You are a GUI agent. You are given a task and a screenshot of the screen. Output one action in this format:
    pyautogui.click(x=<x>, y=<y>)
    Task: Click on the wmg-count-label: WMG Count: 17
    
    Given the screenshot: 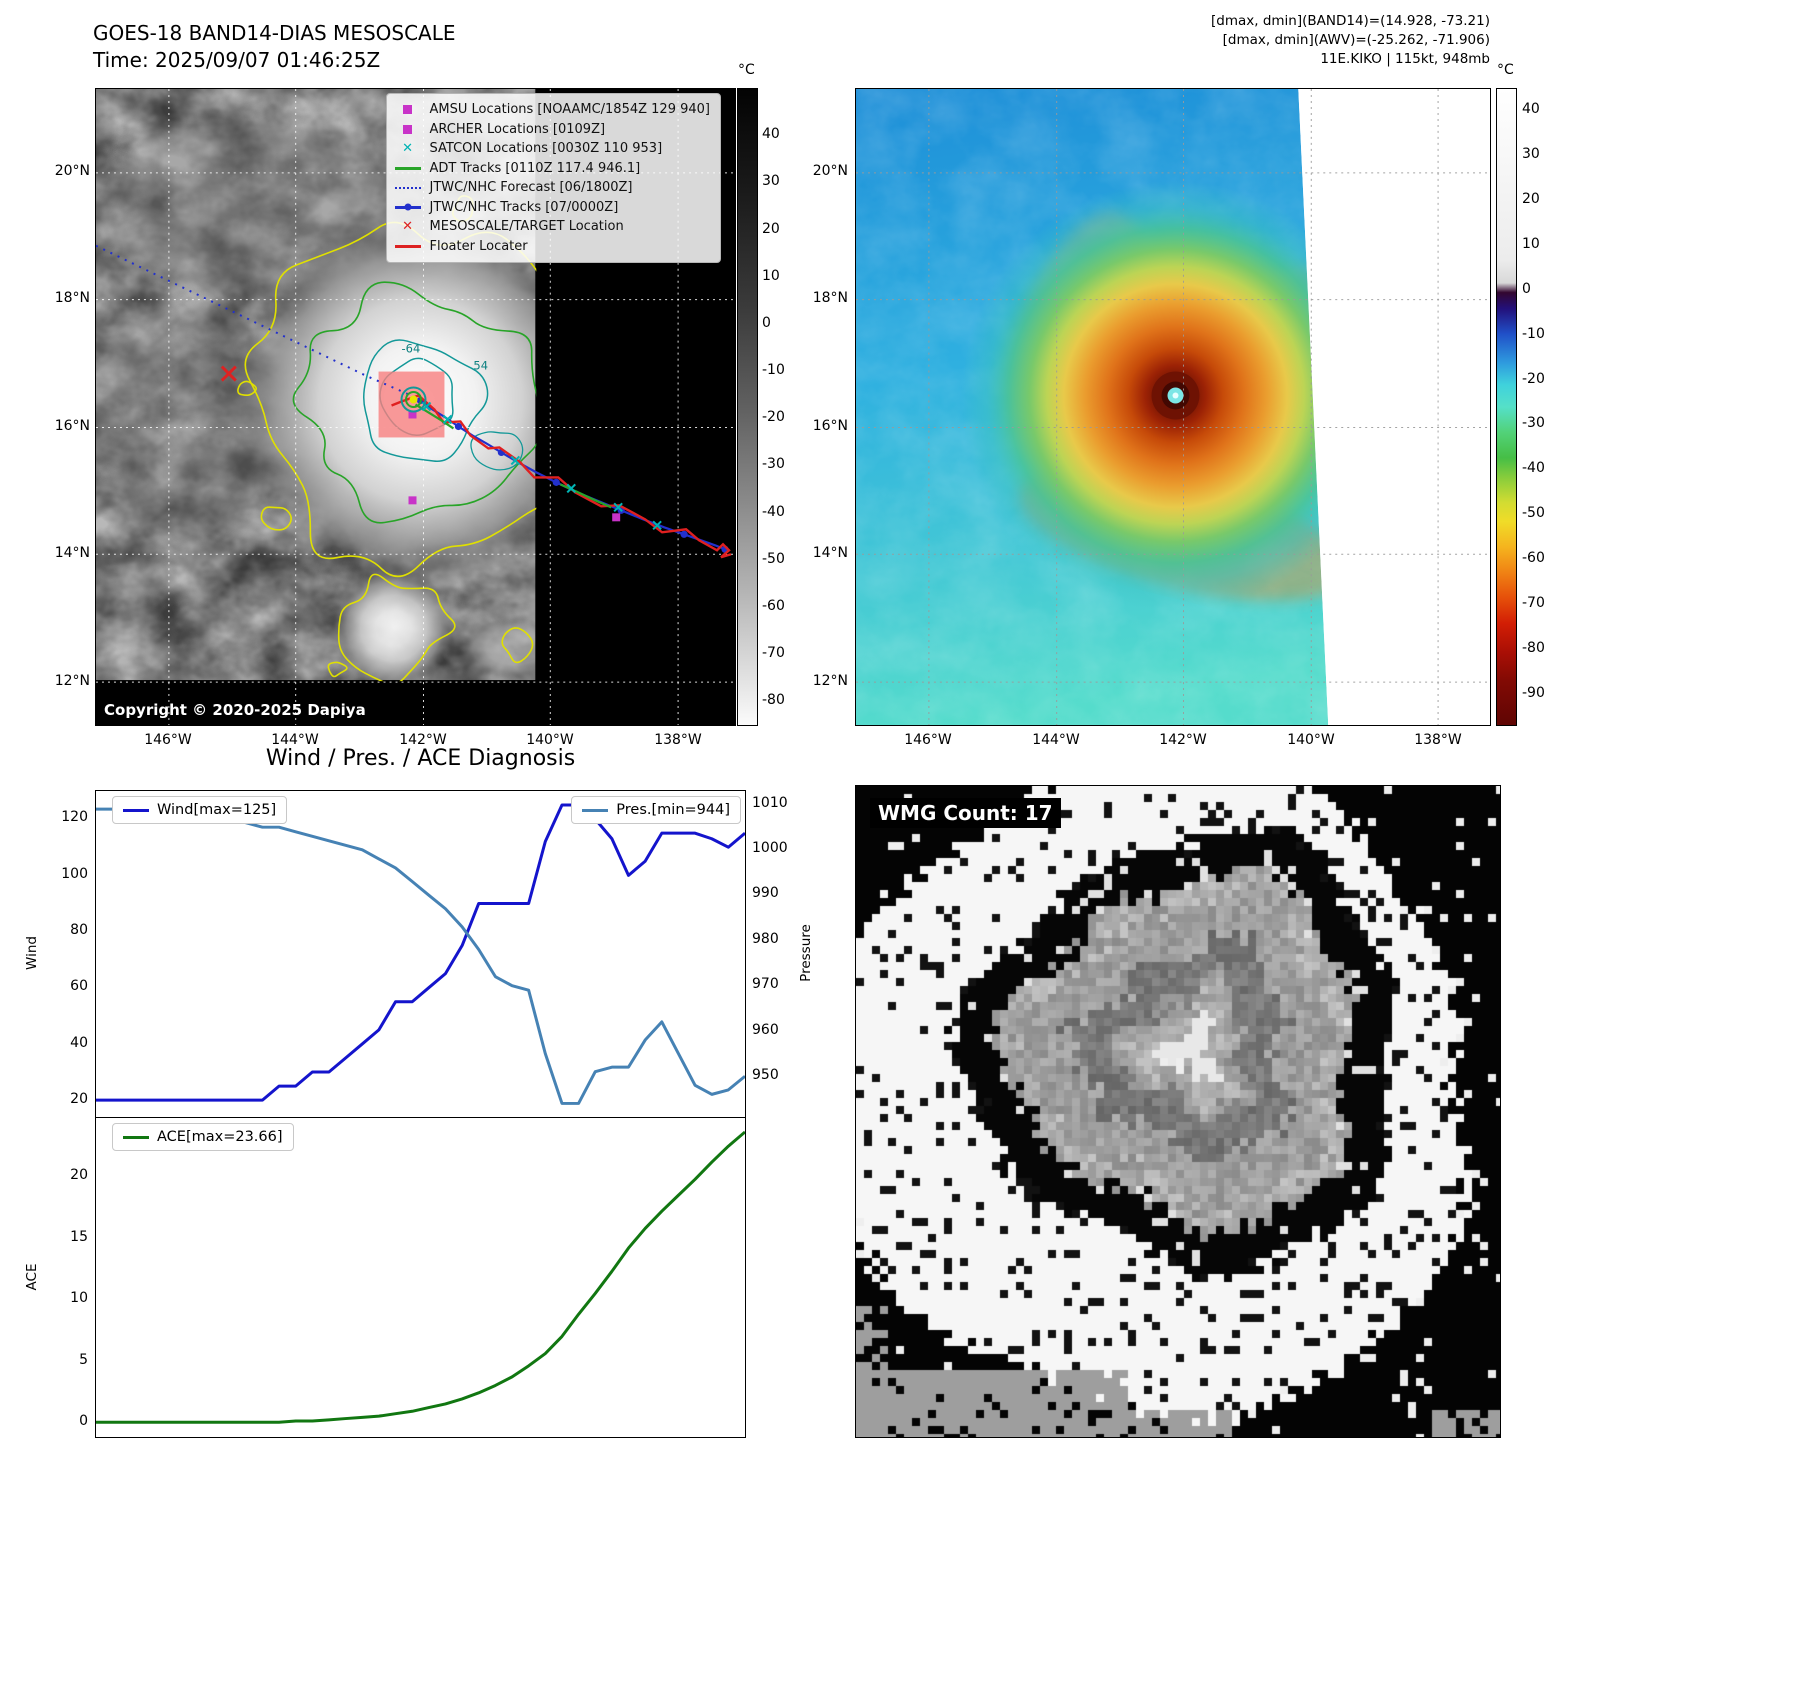 What is the action you would take?
    pyautogui.click(x=965, y=813)
    